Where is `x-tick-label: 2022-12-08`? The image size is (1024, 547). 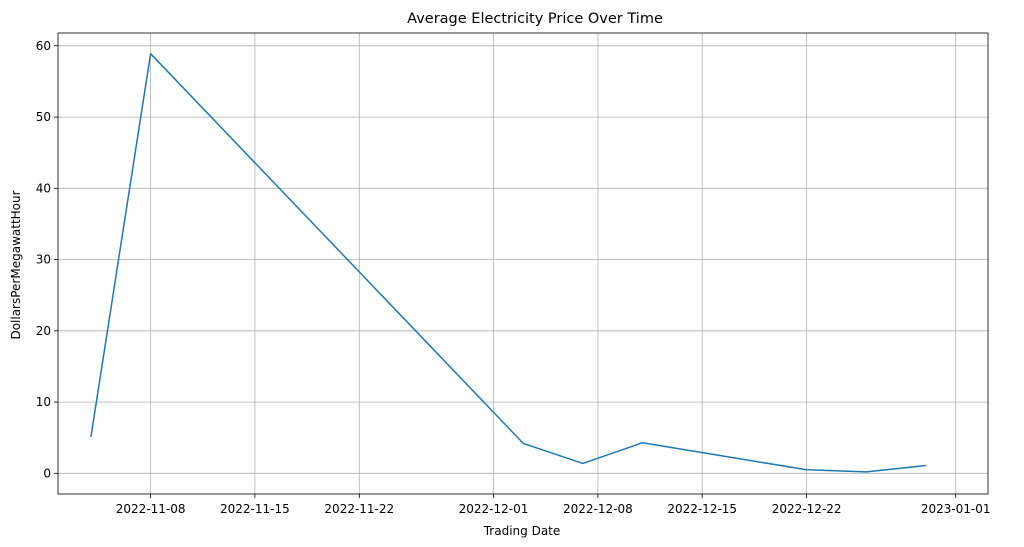 x-tick-label: 2022-12-08 is located at coordinates (598, 509).